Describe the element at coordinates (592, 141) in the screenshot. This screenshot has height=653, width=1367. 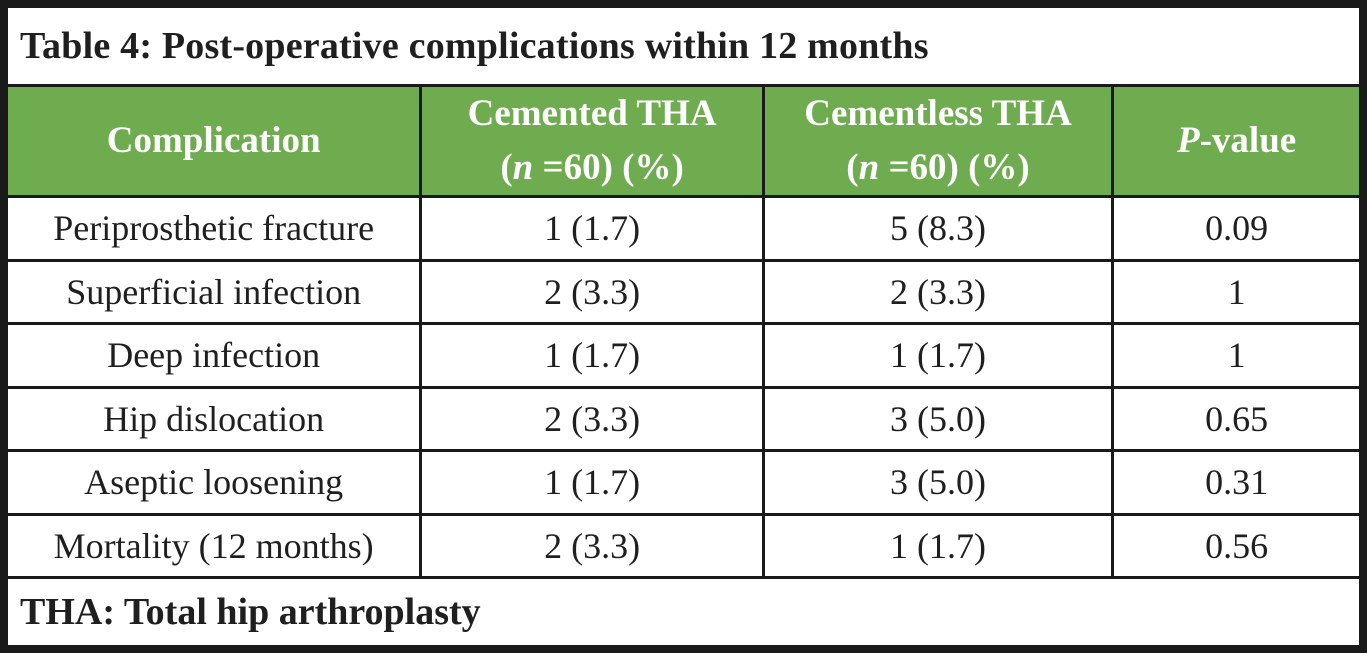
I see `column-header-cemented-tha: Cemented THA (n =60) (%)` at that location.